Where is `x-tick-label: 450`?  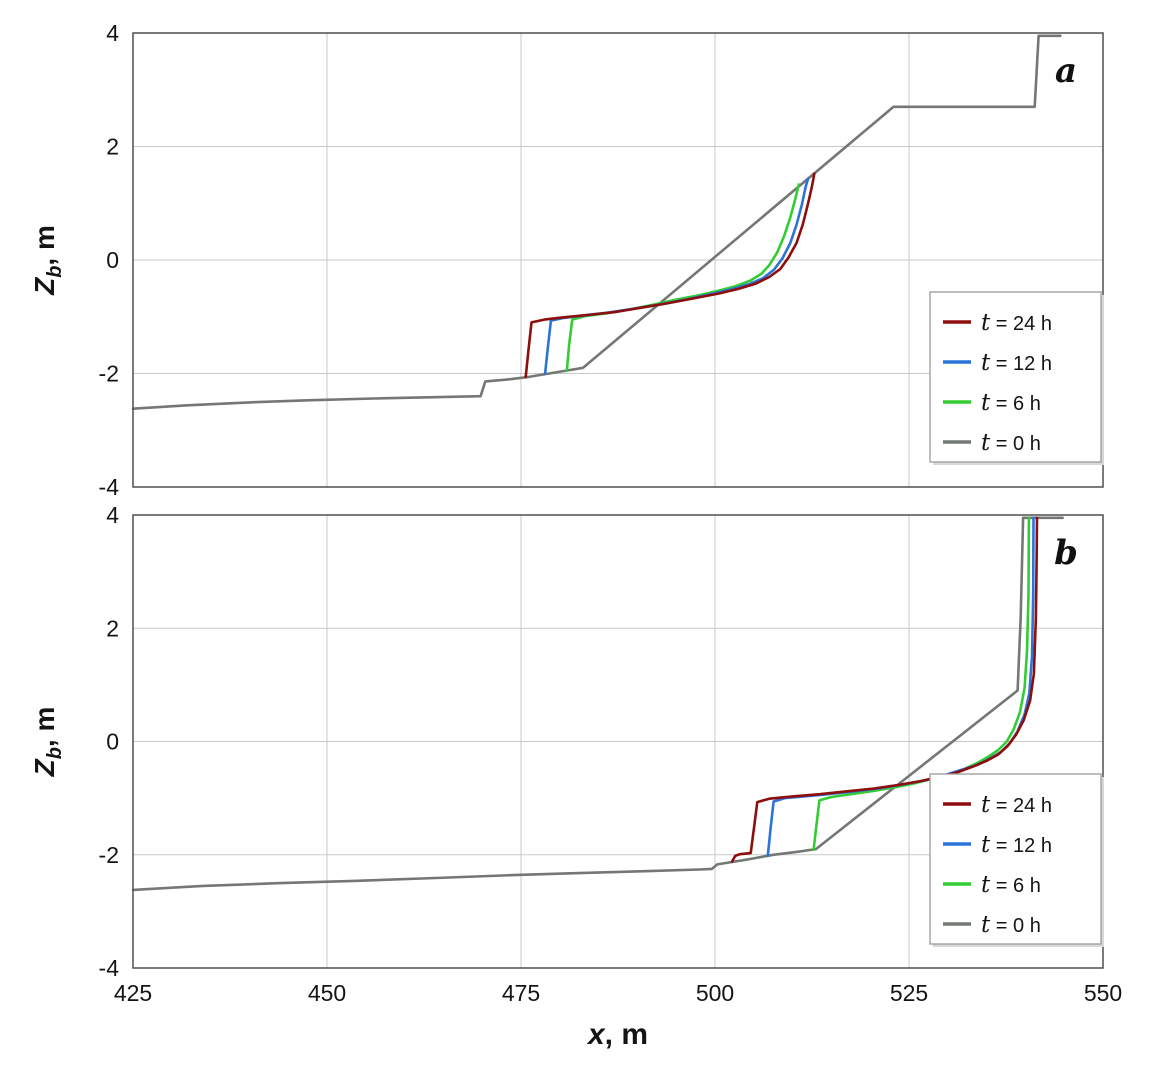 x-tick-label: 450 is located at coordinates (327, 993).